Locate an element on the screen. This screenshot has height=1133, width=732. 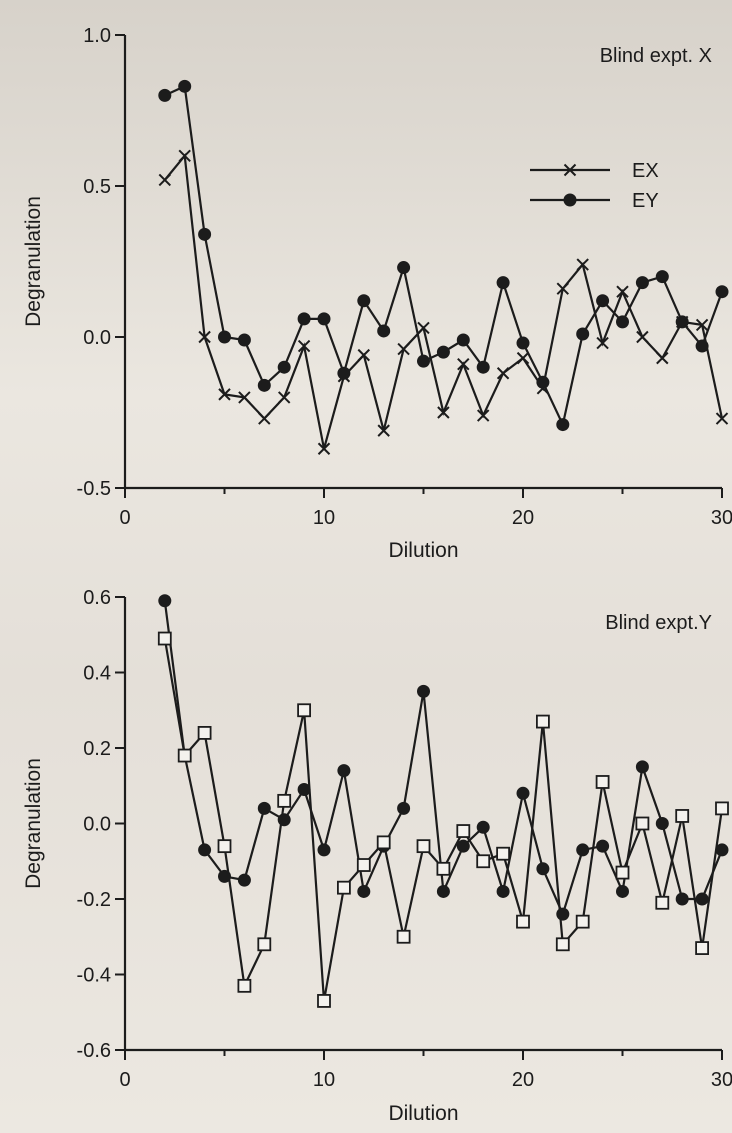
chart1-title: Blind expt. X is located at coordinates (656, 56).